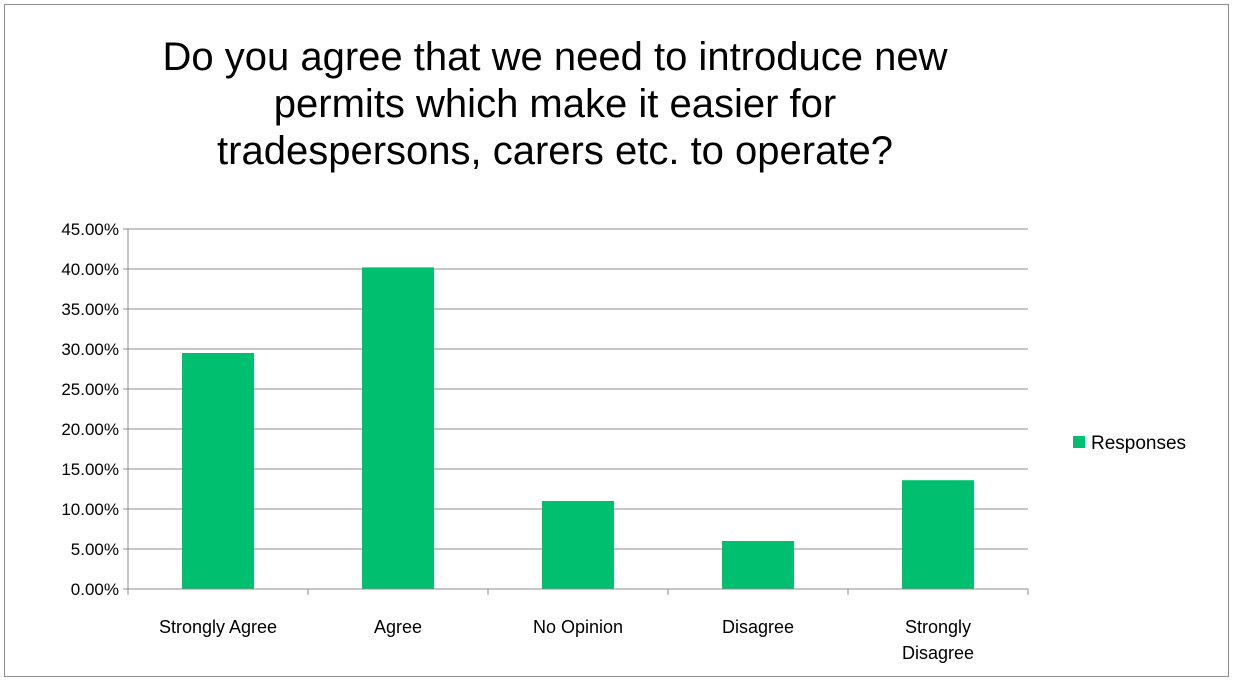 The height and width of the screenshot is (683, 1235). I want to click on y-tick-label: 5.00%, so click(95, 549).